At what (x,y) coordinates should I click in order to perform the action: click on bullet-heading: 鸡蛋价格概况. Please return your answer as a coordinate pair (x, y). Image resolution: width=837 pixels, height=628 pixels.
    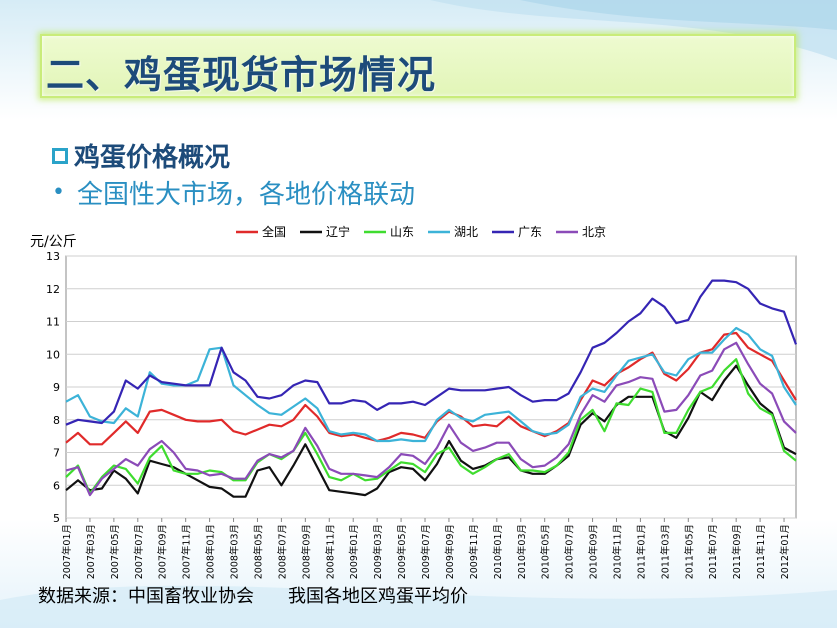
    Looking at the image, I should click on (141, 155).